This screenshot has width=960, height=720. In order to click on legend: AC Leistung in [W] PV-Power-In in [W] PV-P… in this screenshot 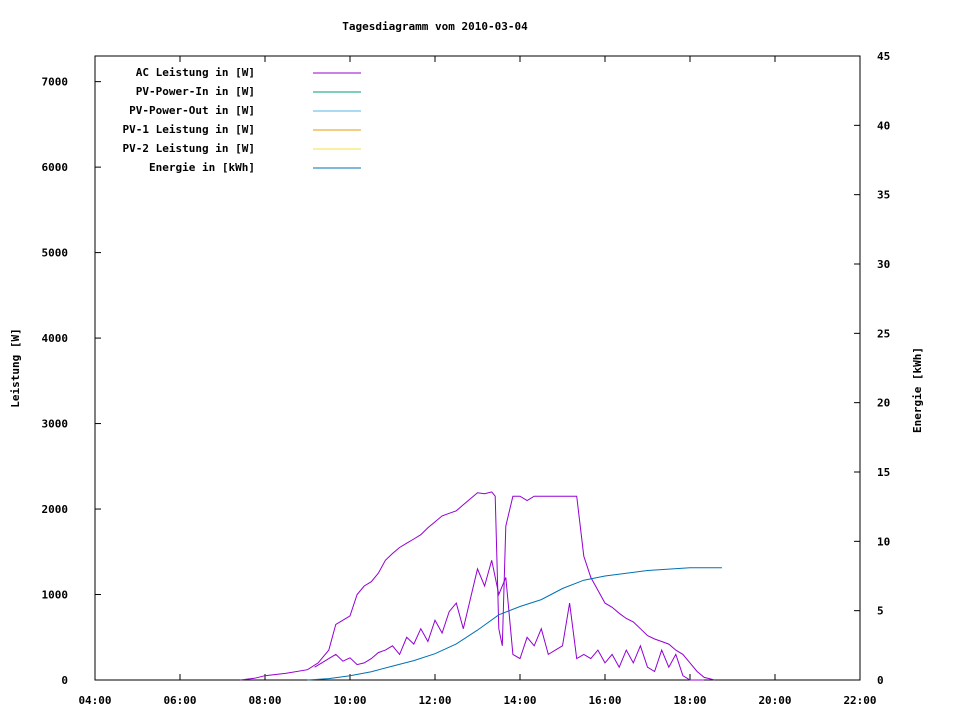, I will do `click(242, 120)`.